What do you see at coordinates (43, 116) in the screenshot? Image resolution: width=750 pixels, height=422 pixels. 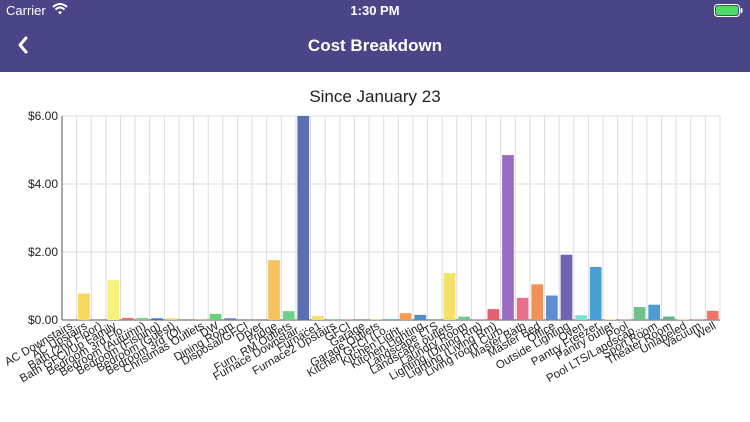 I see `y-tick-label: $6.00` at bounding box center [43, 116].